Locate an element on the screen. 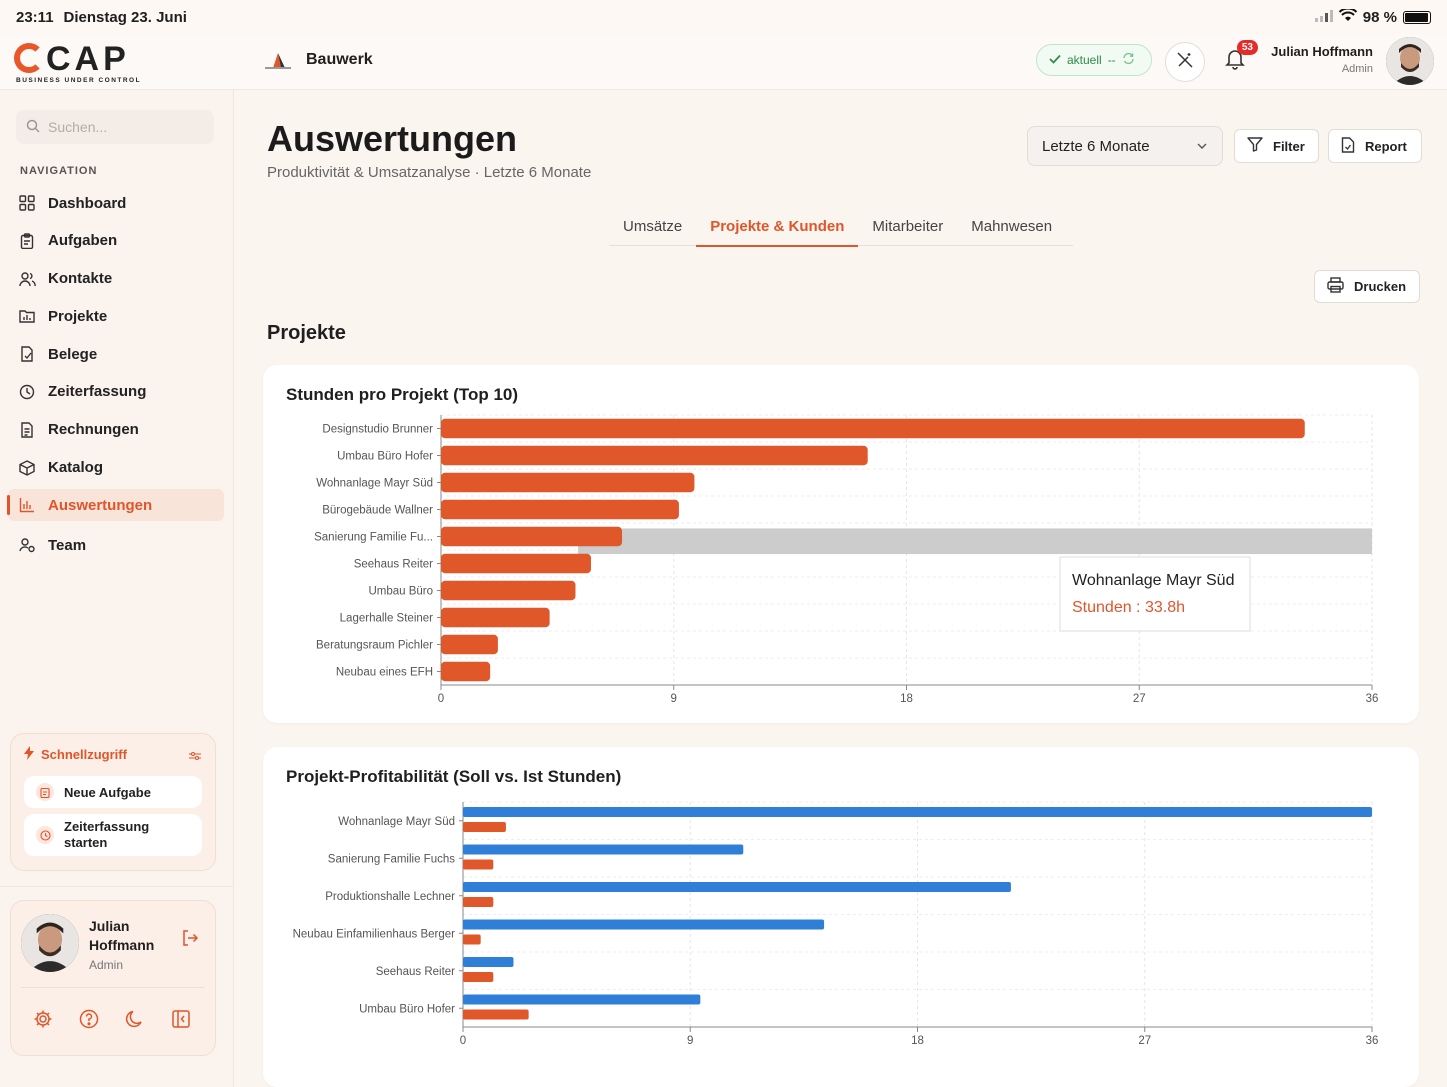 The width and height of the screenshot is (1447, 1087). sidebar-item-team: Team is located at coordinates (116, 545).